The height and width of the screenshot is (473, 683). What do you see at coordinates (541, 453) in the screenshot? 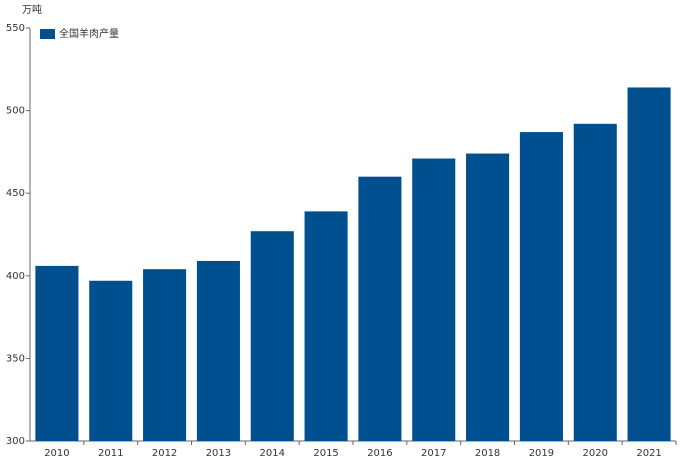
I see `x-tick-label: 2019` at bounding box center [541, 453].